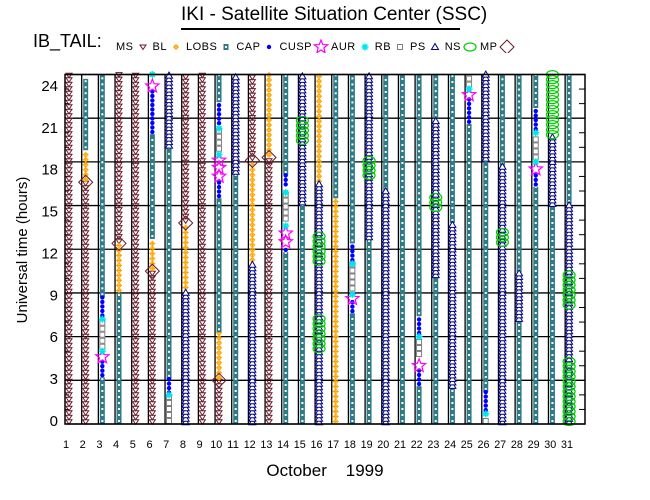 Image resolution: width=650 pixels, height=500 pixels. What do you see at coordinates (54, 337) in the screenshot?
I see `y-tick-label: 6` at bounding box center [54, 337].